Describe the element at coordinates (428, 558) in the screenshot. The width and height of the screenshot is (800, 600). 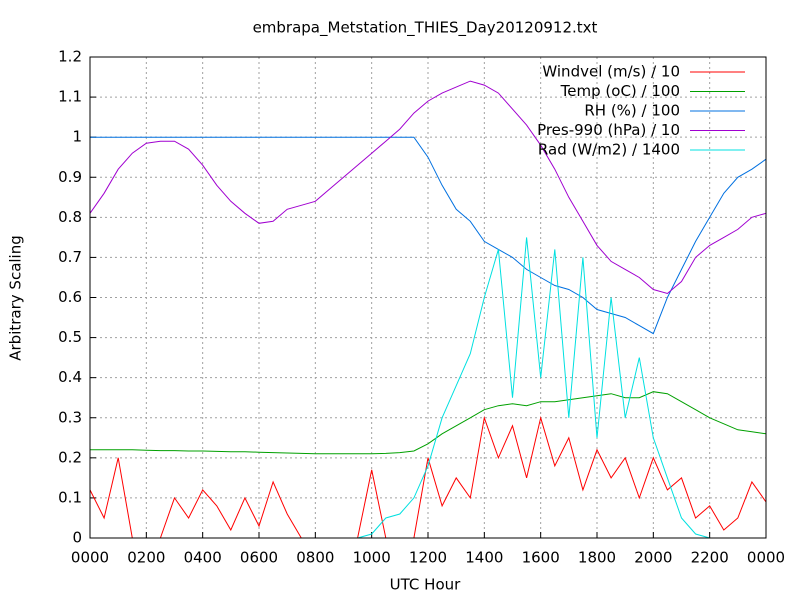
I see `x-tick-label: 1200` at that location.